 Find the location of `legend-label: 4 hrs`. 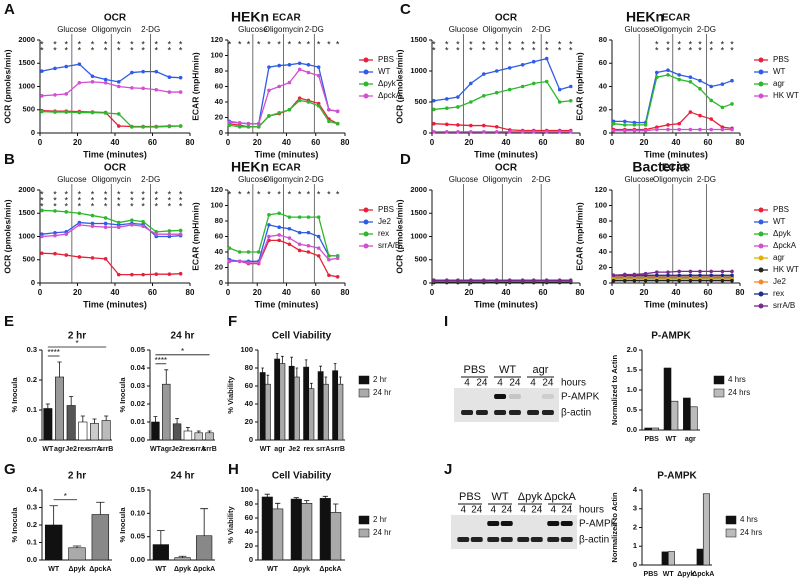

legend-label: 4 hrs is located at coordinates (737, 379).